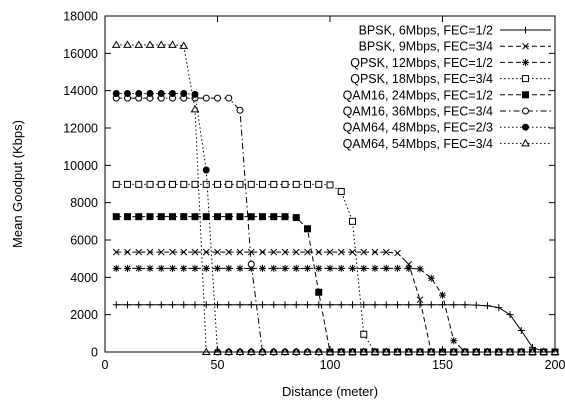  Describe the element at coordinates (94, 353) in the screenshot. I see `y-tick-label-0: 0` at that location.